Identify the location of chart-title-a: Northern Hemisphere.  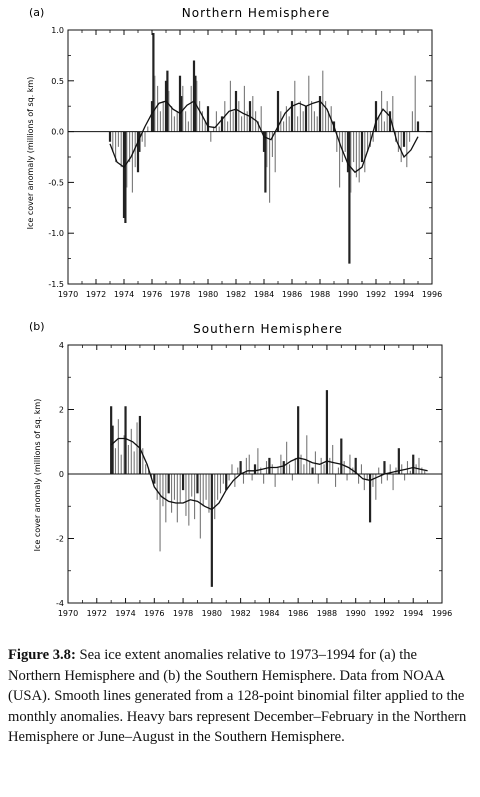
(256, 13).